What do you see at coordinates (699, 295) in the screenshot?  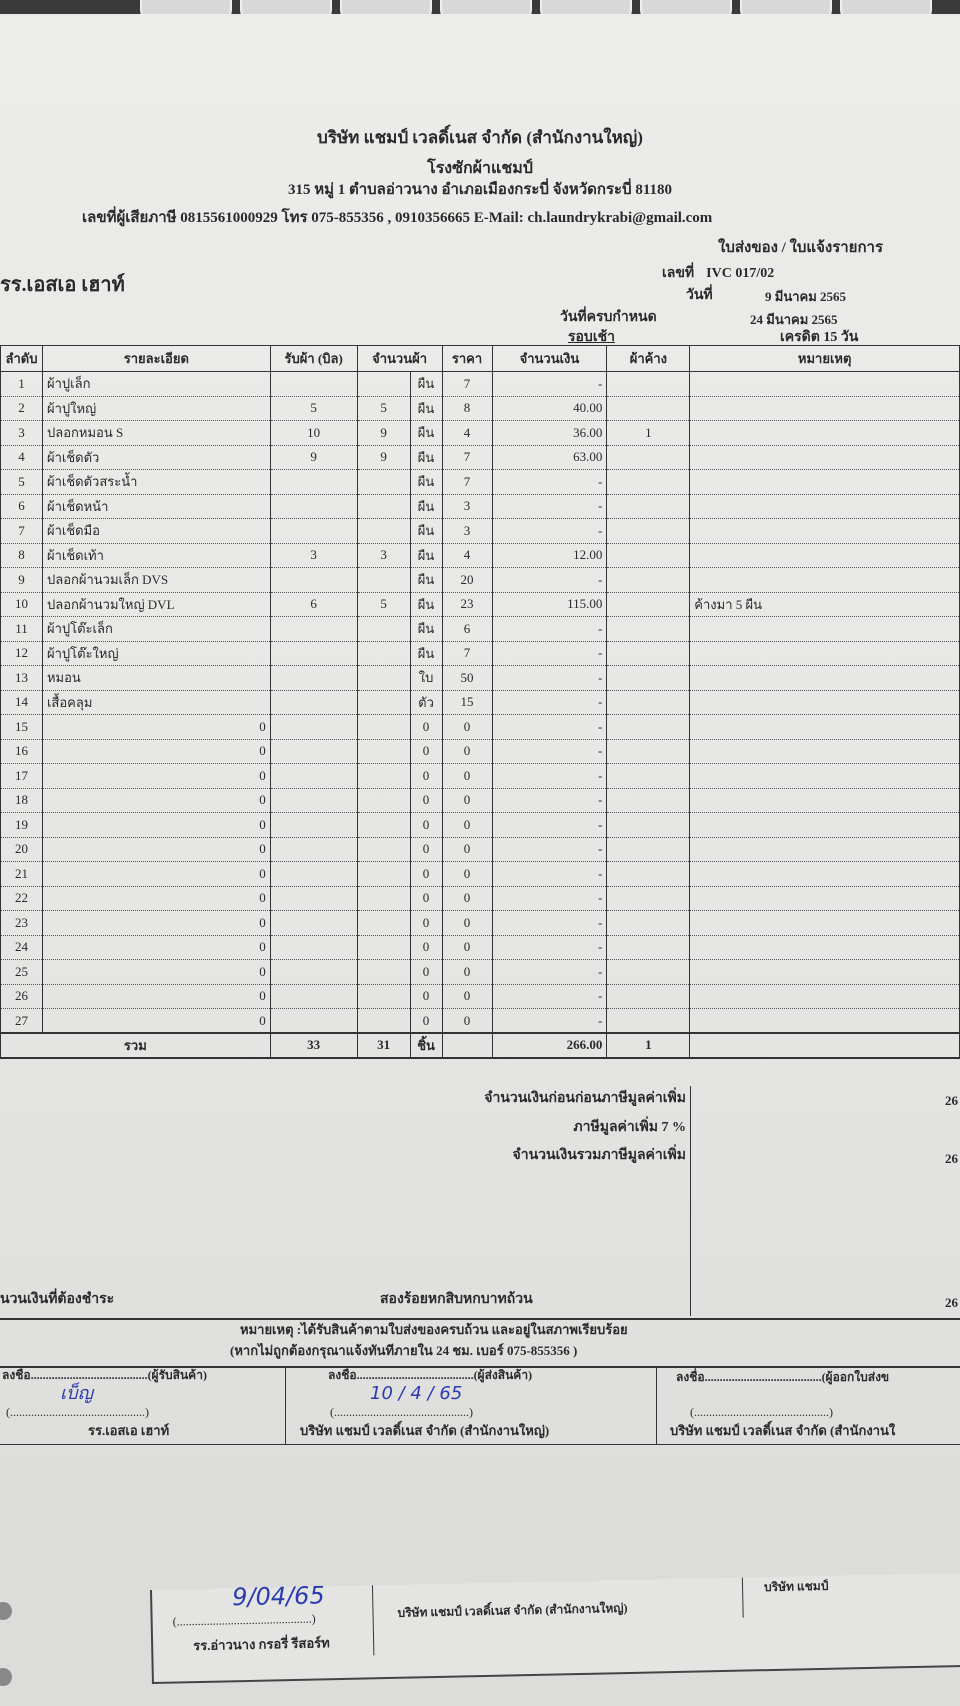 I see `date-label: วันที่` at bounding box center [699, 295].